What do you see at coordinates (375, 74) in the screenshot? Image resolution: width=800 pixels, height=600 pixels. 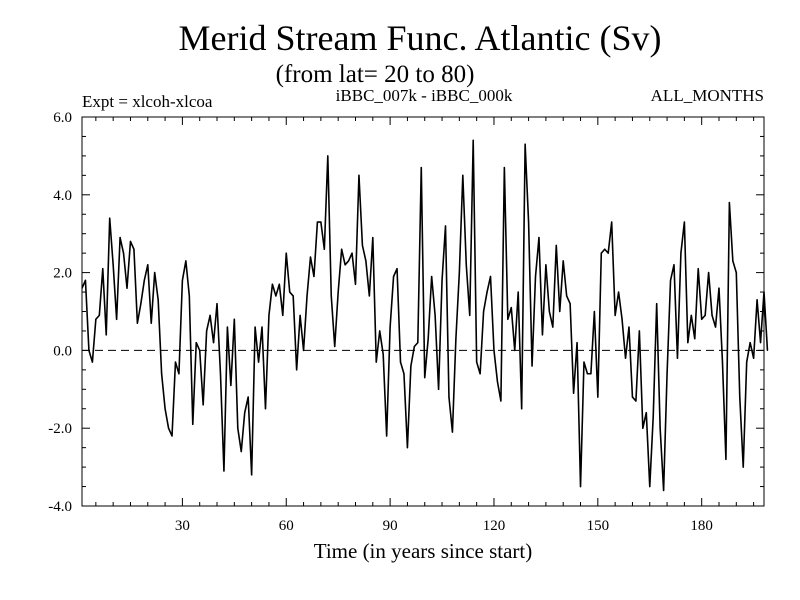 I see `chart-subtitle: (from lat= 20 to 80)` at bounding box center [375, 74].